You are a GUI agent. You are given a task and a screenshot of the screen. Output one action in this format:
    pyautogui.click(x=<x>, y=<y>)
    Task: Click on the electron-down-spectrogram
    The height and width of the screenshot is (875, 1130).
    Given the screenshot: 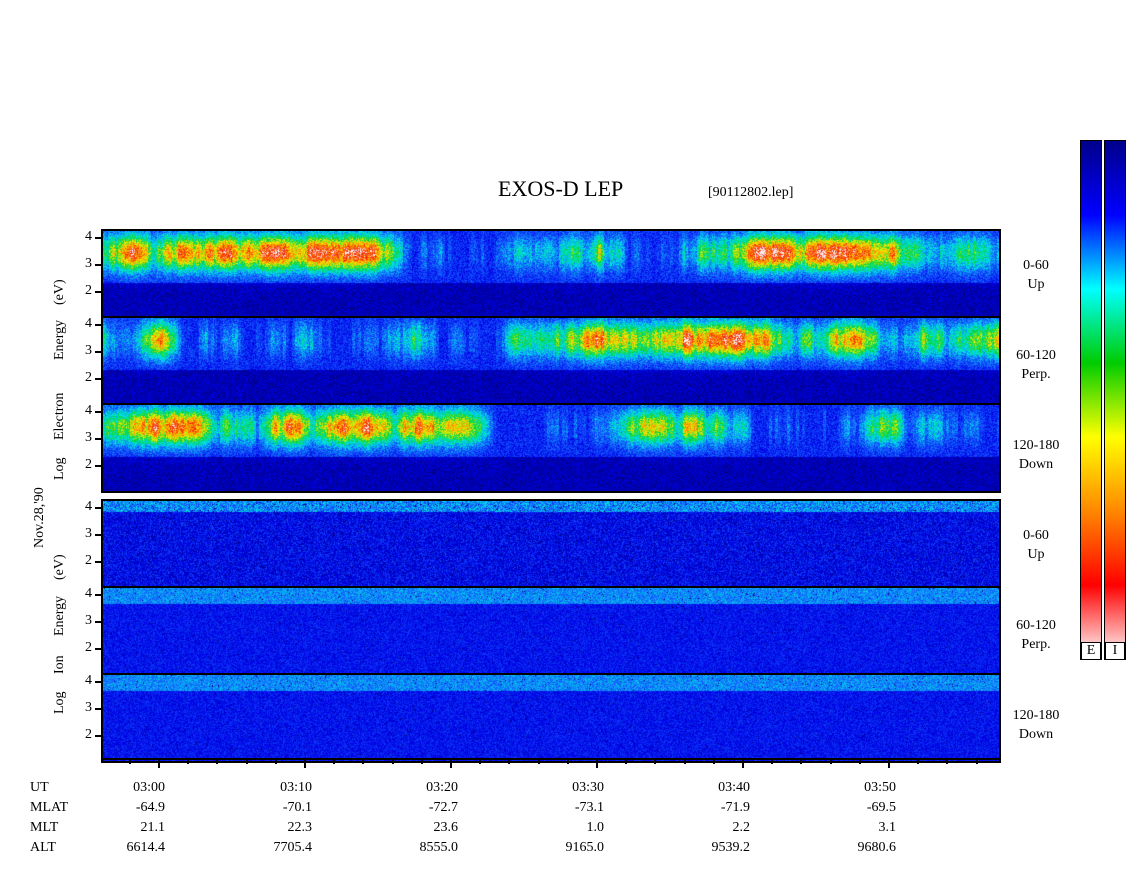 What is the action you would take?
    pyautogui.click(x=551, y=448)
    